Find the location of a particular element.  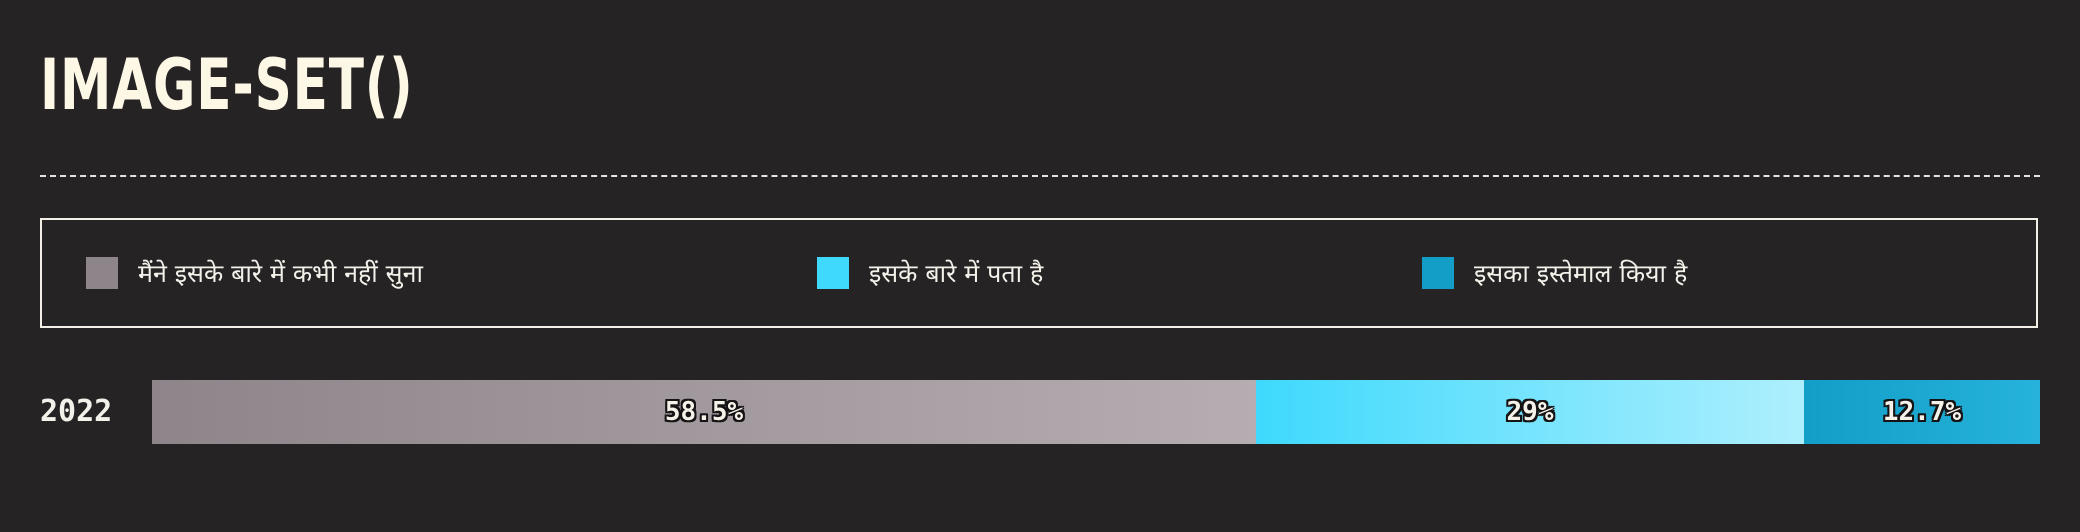

data-label-used-it: 12.7% is located at coordinates (1922, 412).